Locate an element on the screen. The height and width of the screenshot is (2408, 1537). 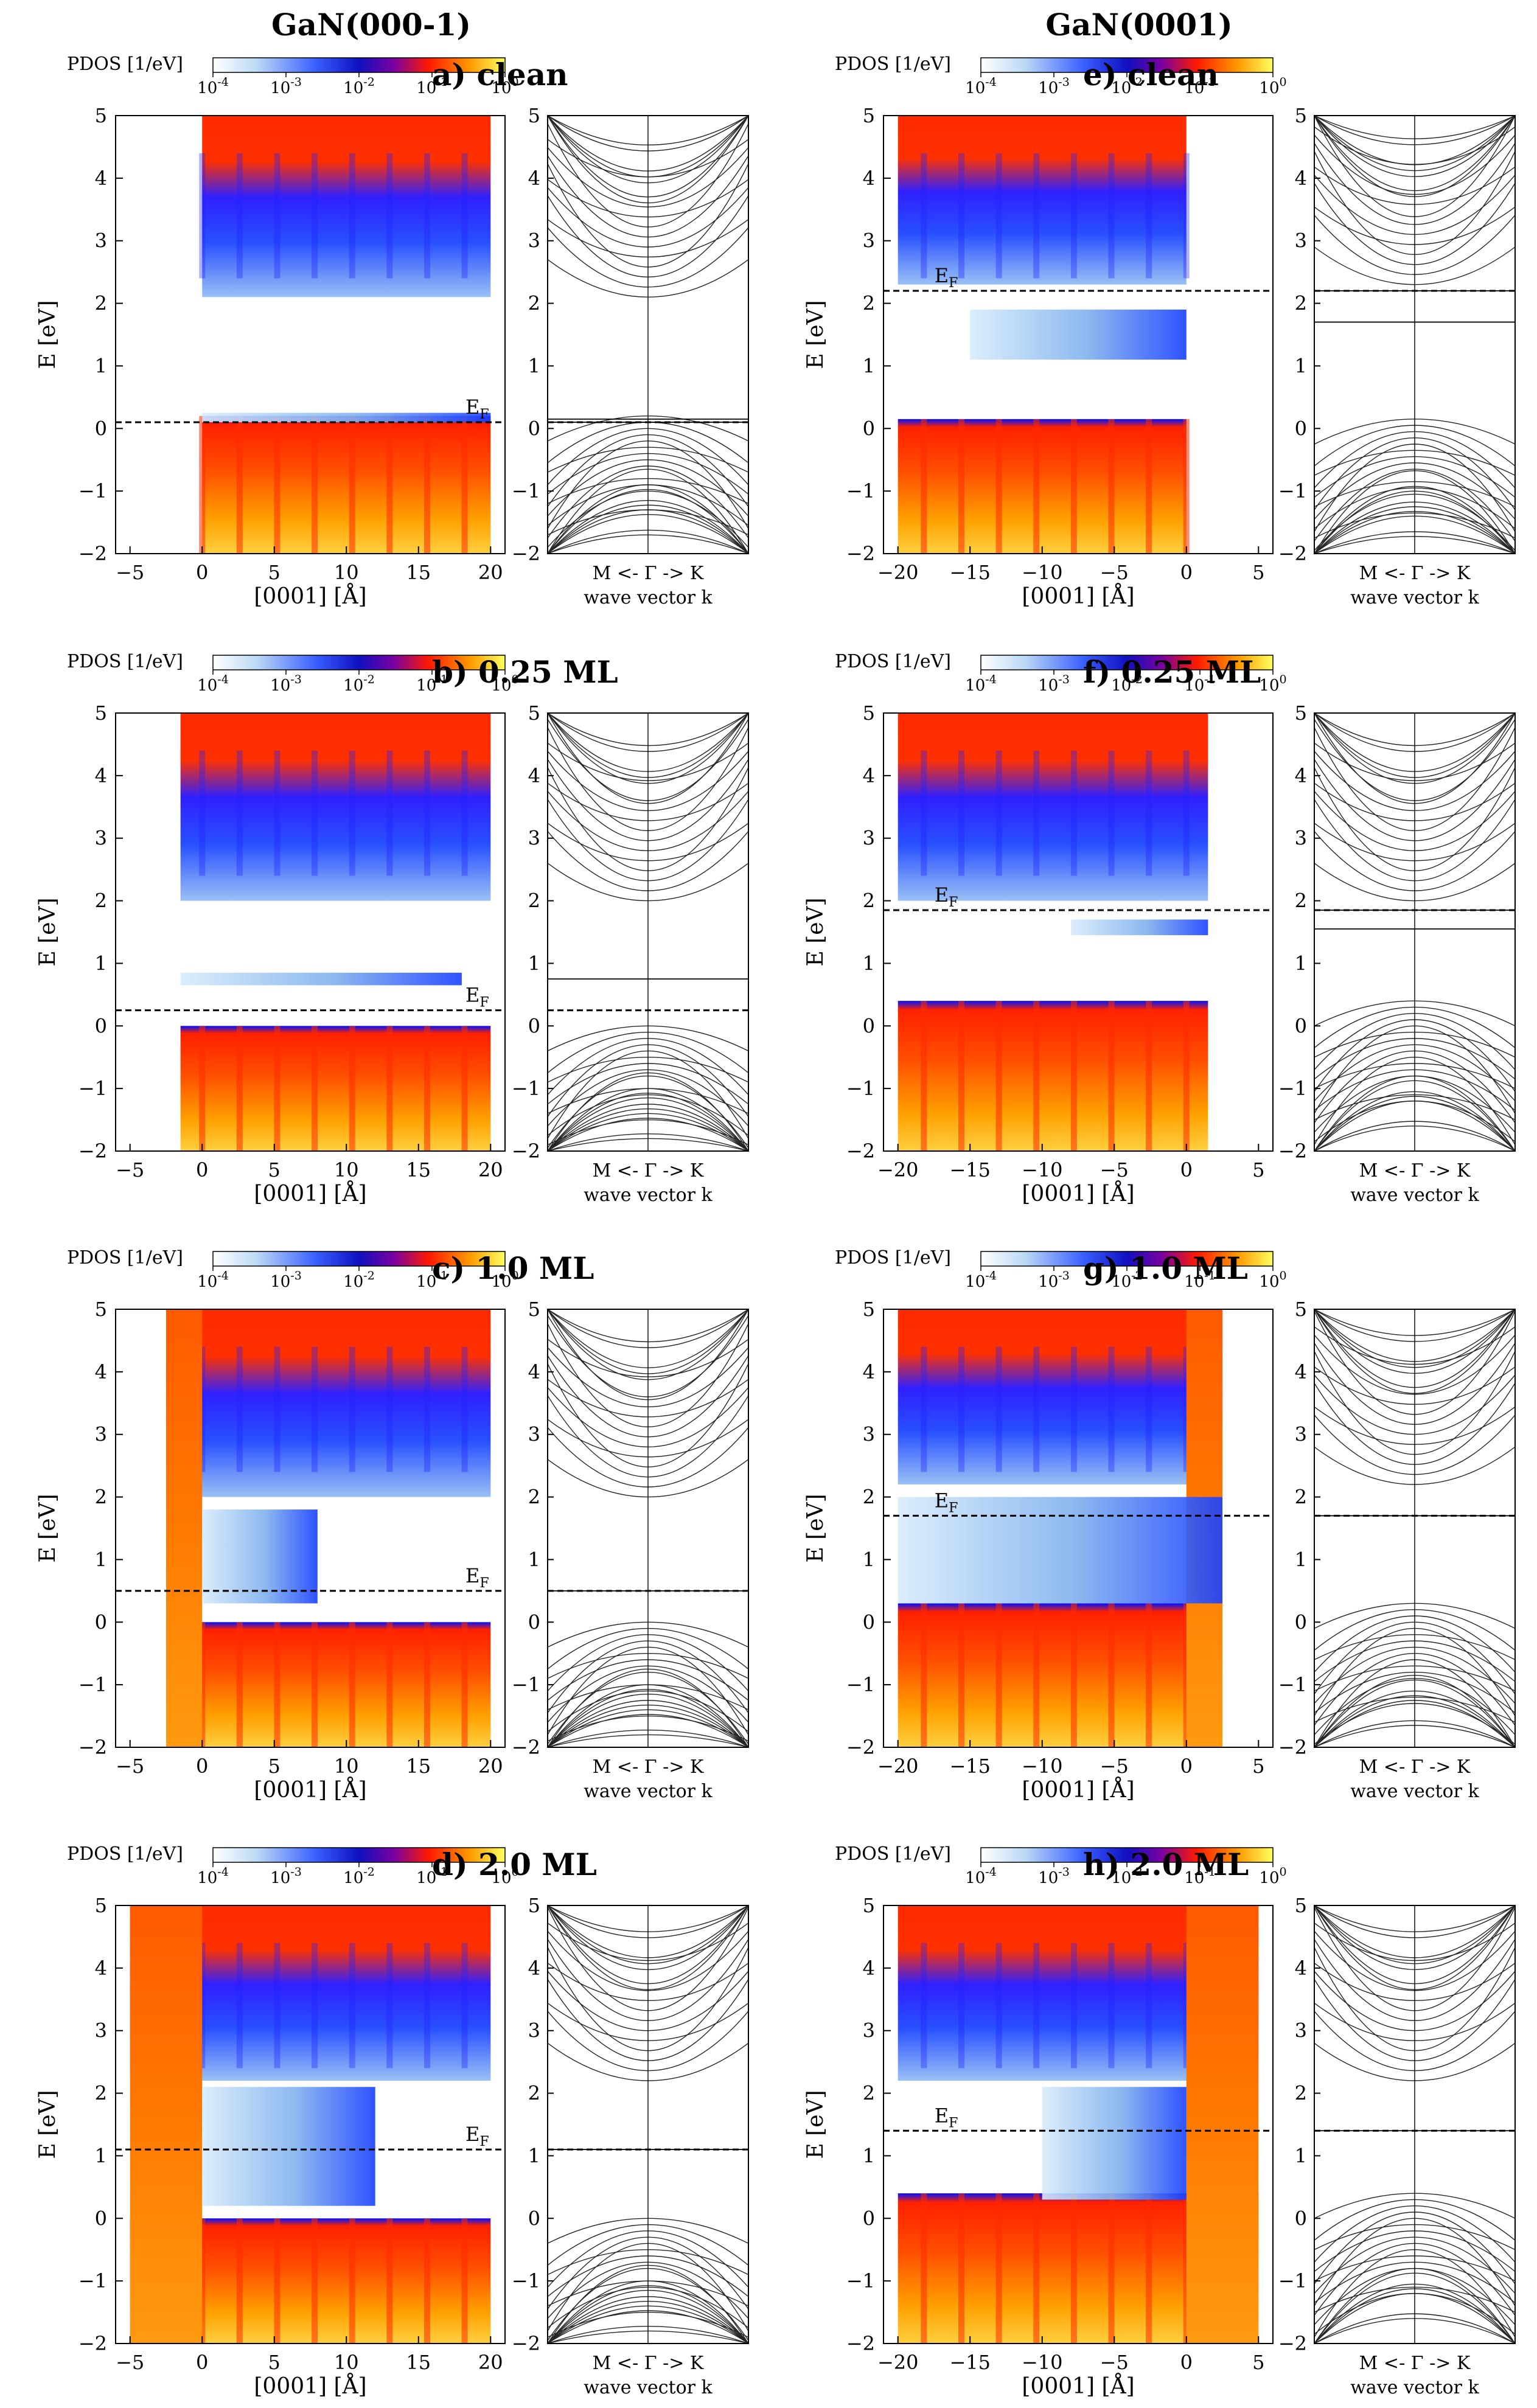
band-y-tick-label: 0 is located at coordinates (534, 1622).